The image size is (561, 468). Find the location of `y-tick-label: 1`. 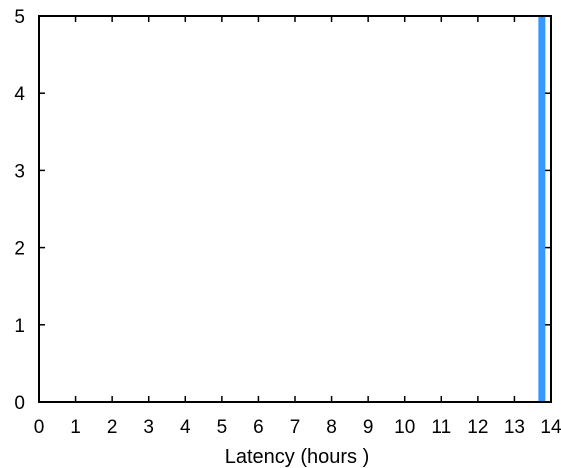

y-tick-label: 1 is located at coordinates (19, 326).